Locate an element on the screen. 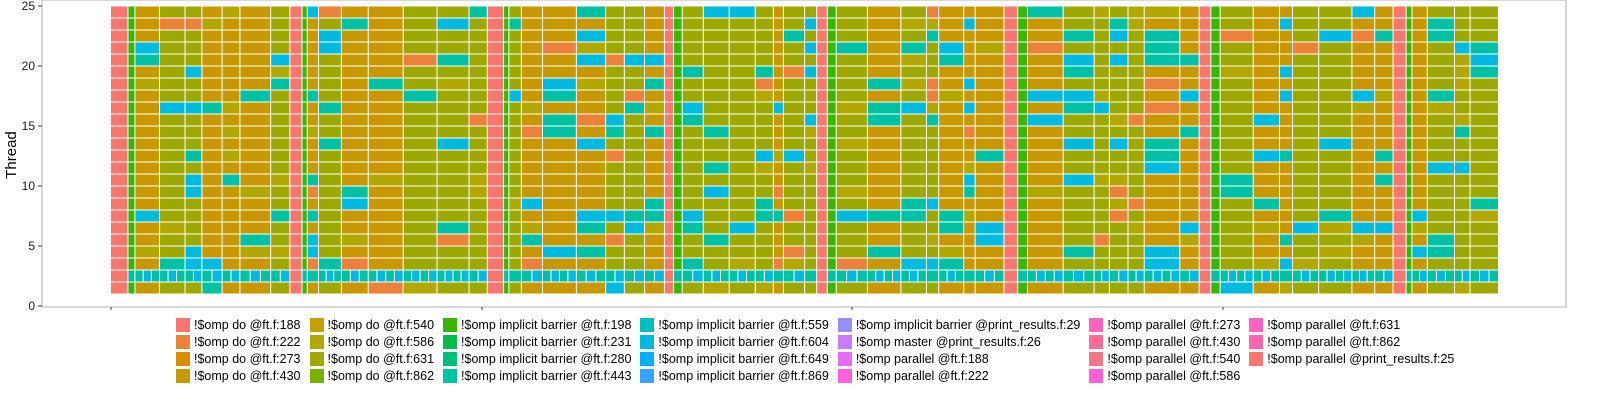 The width and height of the screenshot is (1600, 400). legend-label: !$omp parallel @ft.f:586 is located at coordinates (1174, 375).